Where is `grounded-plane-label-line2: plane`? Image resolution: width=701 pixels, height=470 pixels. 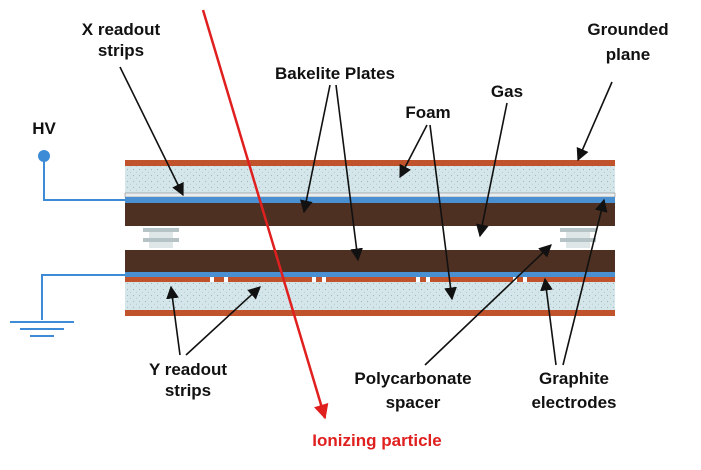 grounded-plane-label-line2: plane is located at coordinates (628, 54).